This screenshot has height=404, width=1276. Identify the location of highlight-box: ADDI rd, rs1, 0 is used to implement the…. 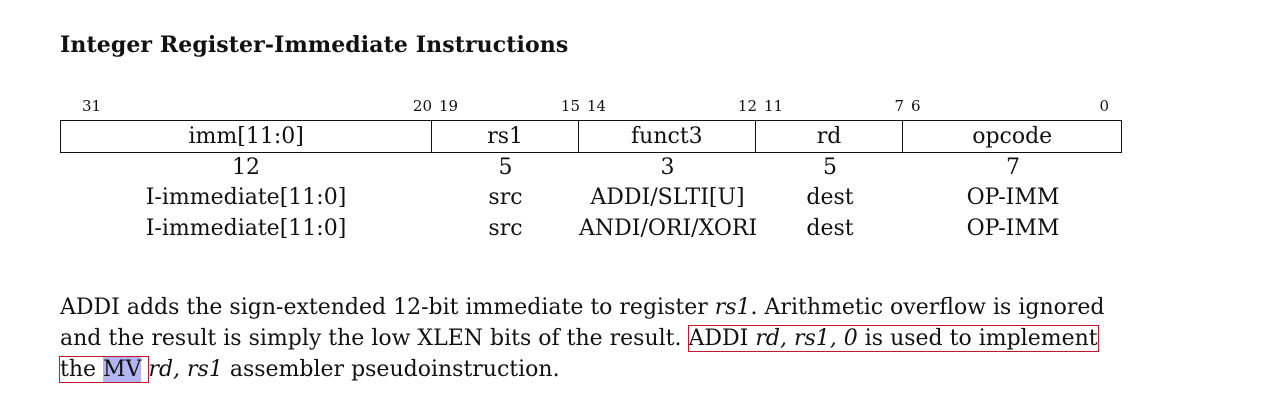
(579, 354).